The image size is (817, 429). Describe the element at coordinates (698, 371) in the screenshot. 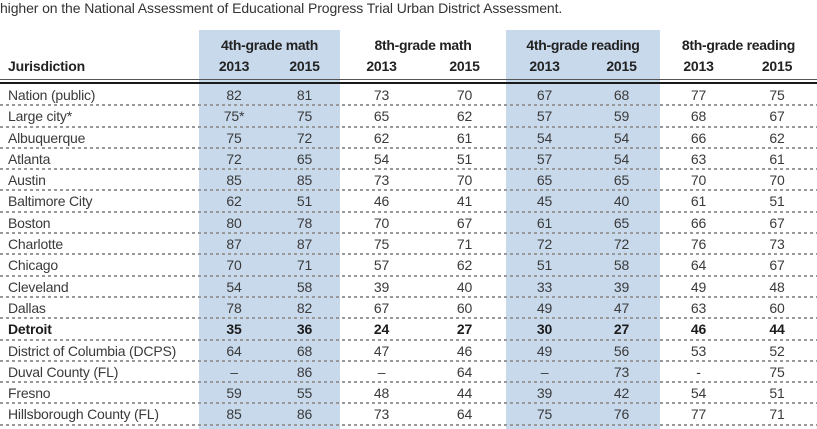

I see `score-cell: -` at that location.